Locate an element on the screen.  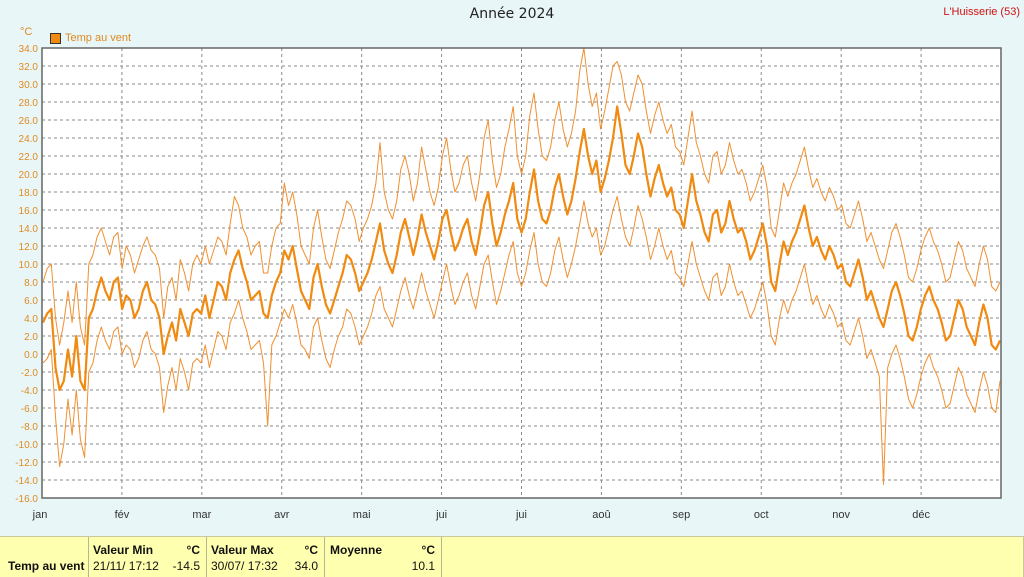
y-tick-label: 12.0 is located at coordinates (29, 247).